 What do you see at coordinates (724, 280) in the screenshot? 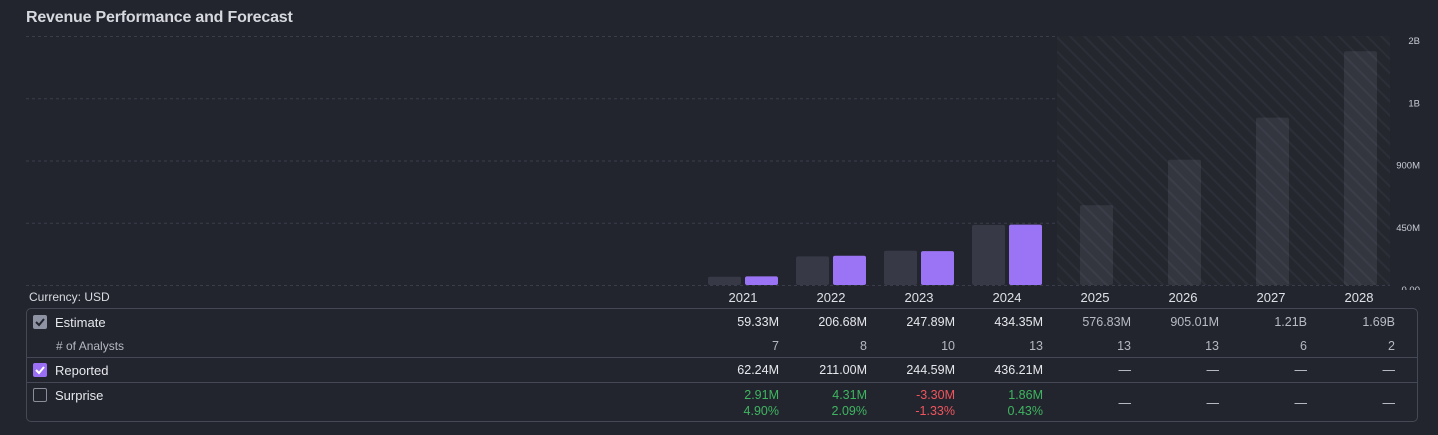
I see `estimate-bar-2021` at bounding box center [724, 280].